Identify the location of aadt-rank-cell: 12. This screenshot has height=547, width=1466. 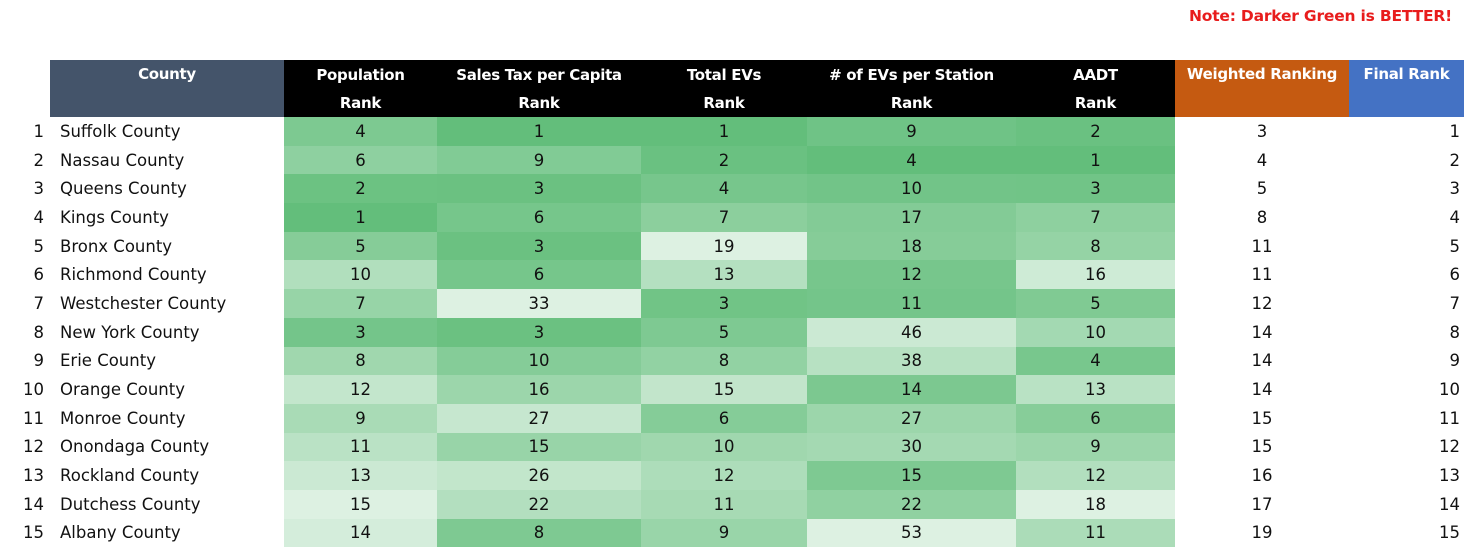
(1095, 475).